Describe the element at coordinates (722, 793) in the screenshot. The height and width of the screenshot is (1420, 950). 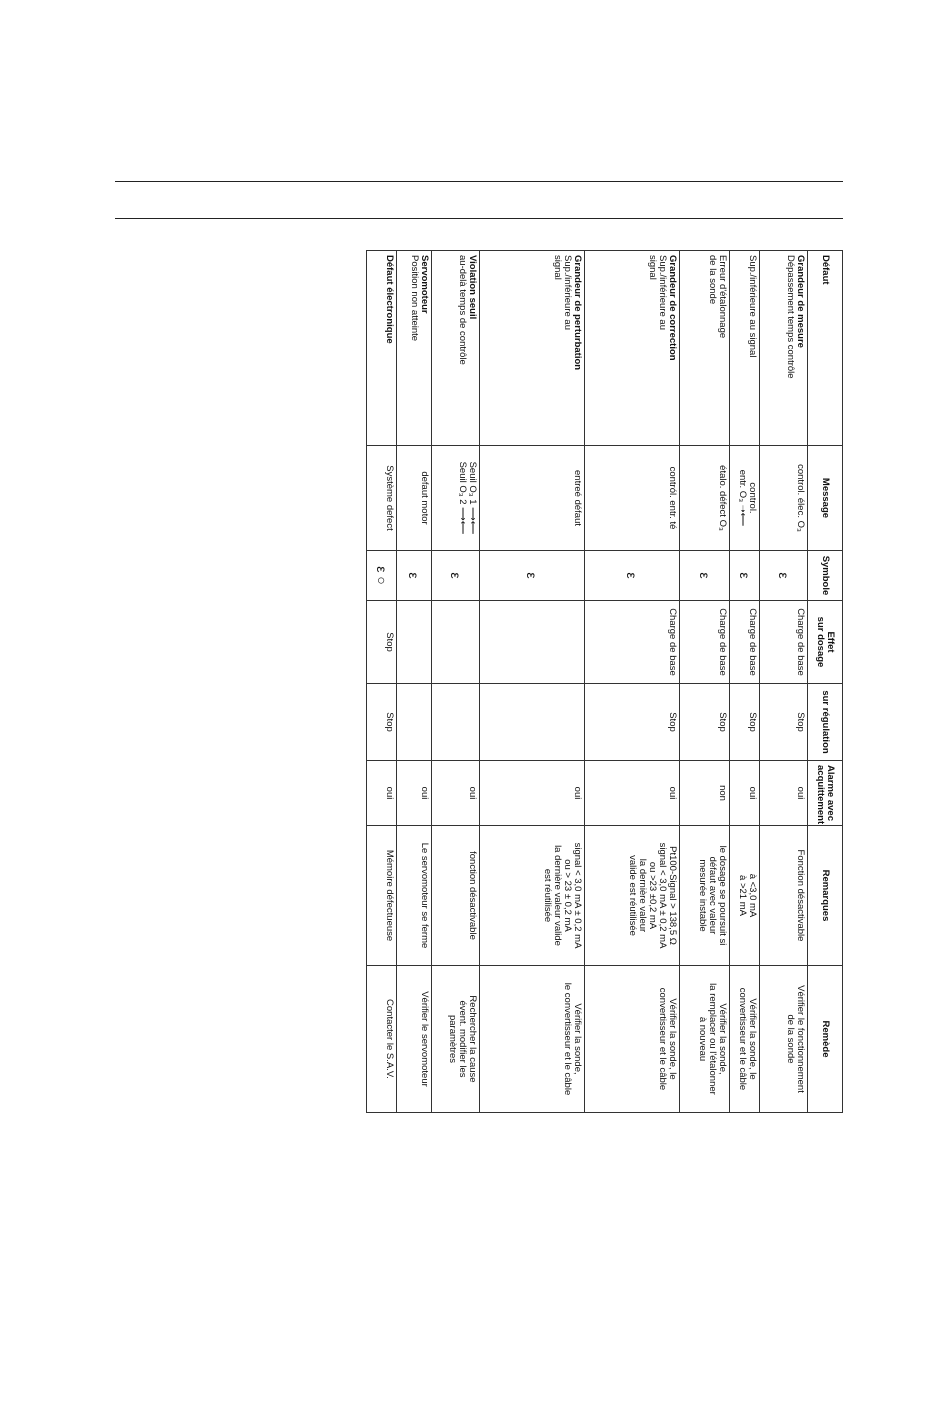
I see `cell-alarme-text: non` at that location.